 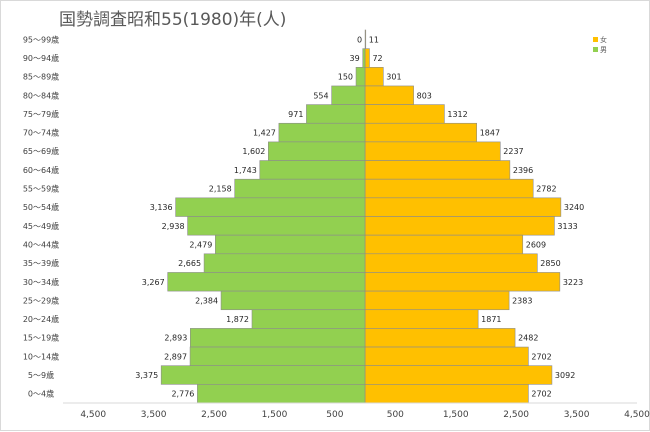 I want to click on data-label-male: 1,602, so click(x=253, y=151).